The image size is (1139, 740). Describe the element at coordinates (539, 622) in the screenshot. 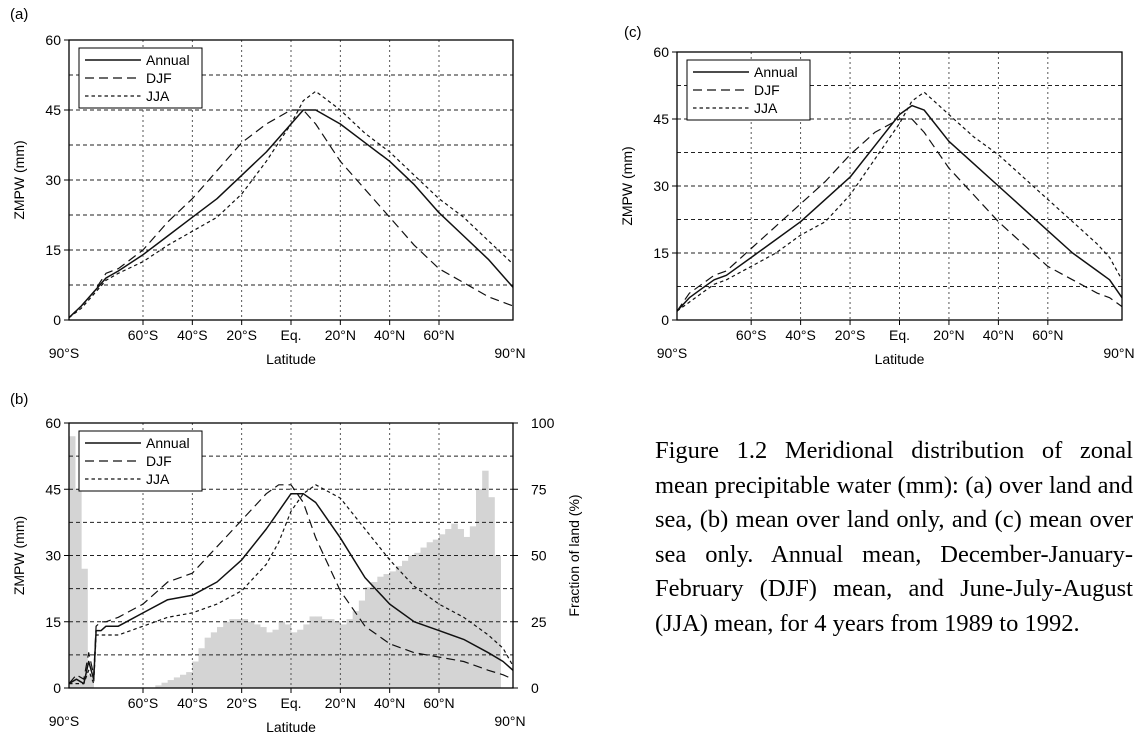

I see `y2-tick-label: 25` at that location.